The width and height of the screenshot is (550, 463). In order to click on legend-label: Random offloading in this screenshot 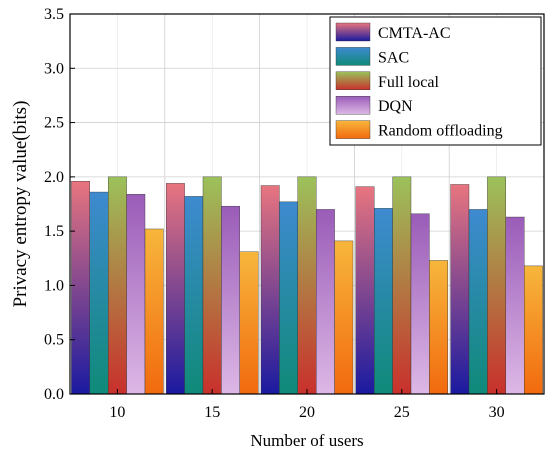, I will do `click(440, 131)`.